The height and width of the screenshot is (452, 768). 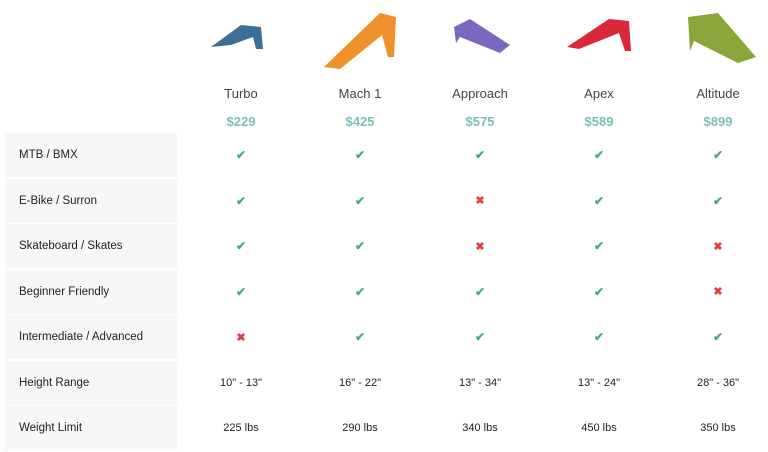 I want to click on row-label: MTB / BMX, so click(x=91, y=155).